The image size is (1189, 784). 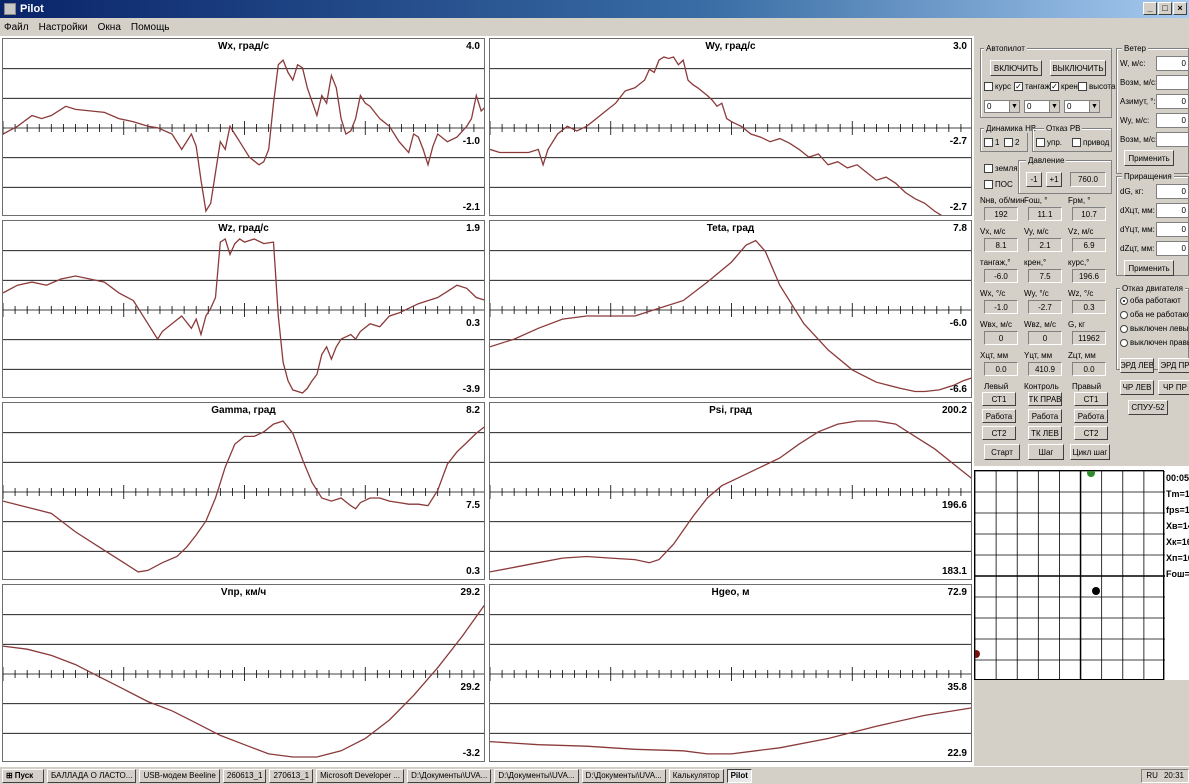 What do you see at coordinates (1177, 574) in the screenshot?
I see `map-info-line: Fош=1` at bounding box center [1177, 574].